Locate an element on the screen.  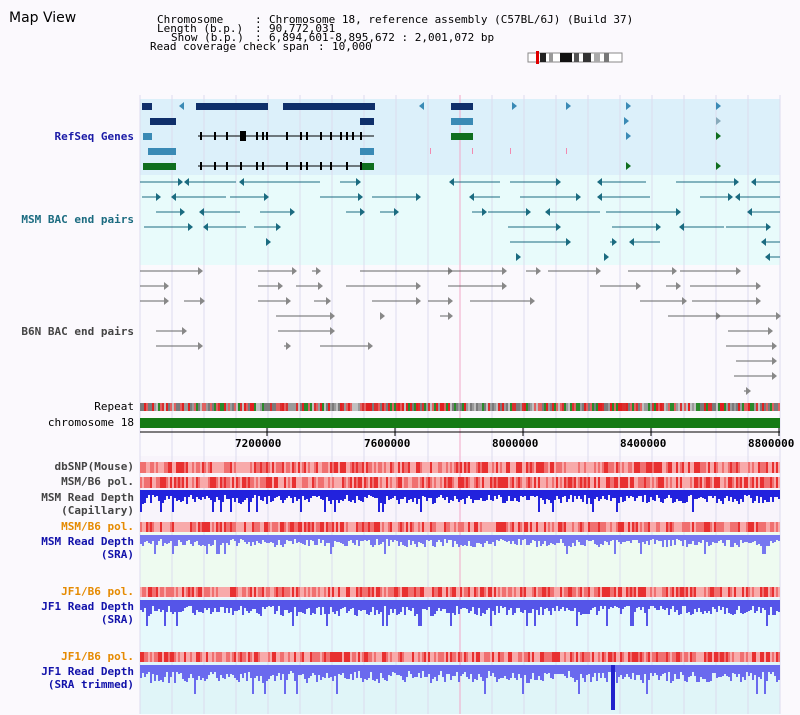
msm-bac-end is located at coordinates (186, 182).